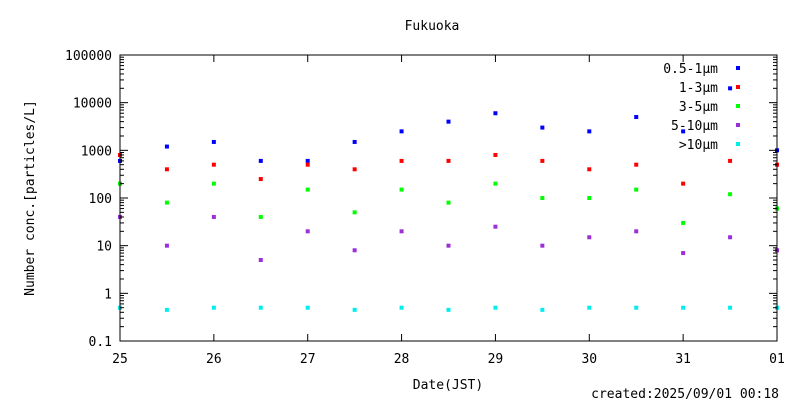 The height and width of the screenshot is (400, 800). I want to click on x-tick-label: 27, so click(308, 359).